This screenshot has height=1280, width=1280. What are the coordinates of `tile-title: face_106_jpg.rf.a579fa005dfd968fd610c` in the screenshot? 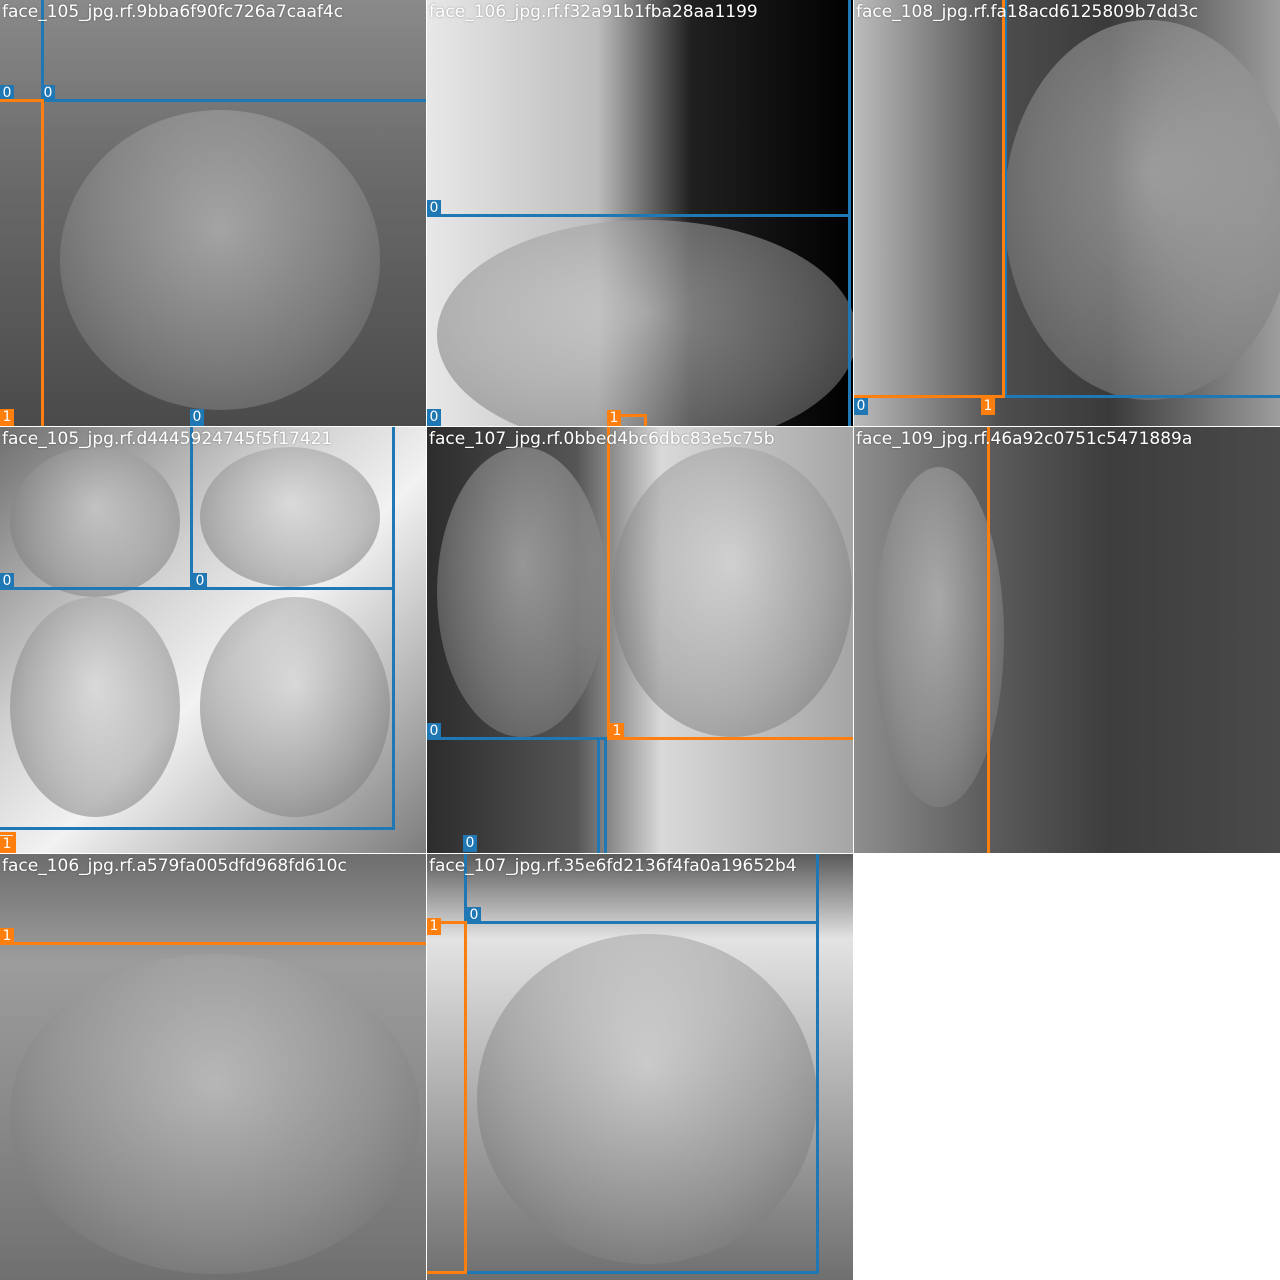 It's located at (174, 866).